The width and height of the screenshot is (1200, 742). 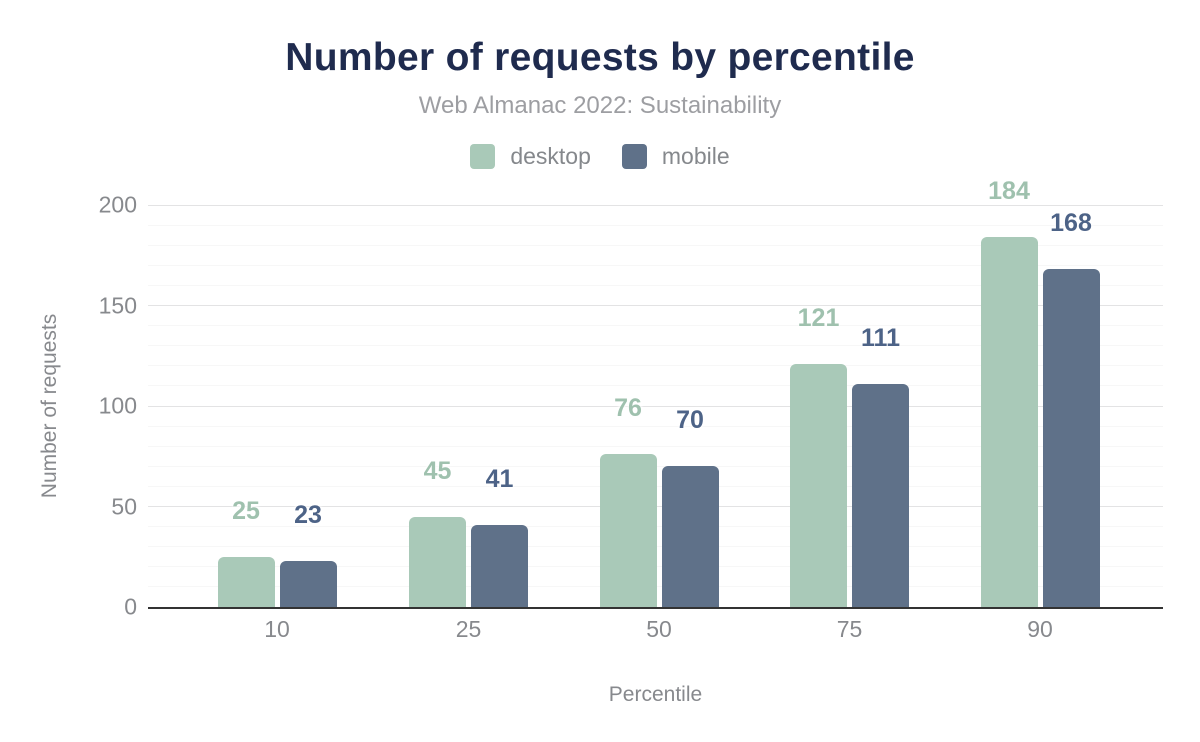 What do you see at coordinates (690, 420) in the screenshot?
I see `bar-label-mobile-p50: 70` at bounding box center [690, 420].